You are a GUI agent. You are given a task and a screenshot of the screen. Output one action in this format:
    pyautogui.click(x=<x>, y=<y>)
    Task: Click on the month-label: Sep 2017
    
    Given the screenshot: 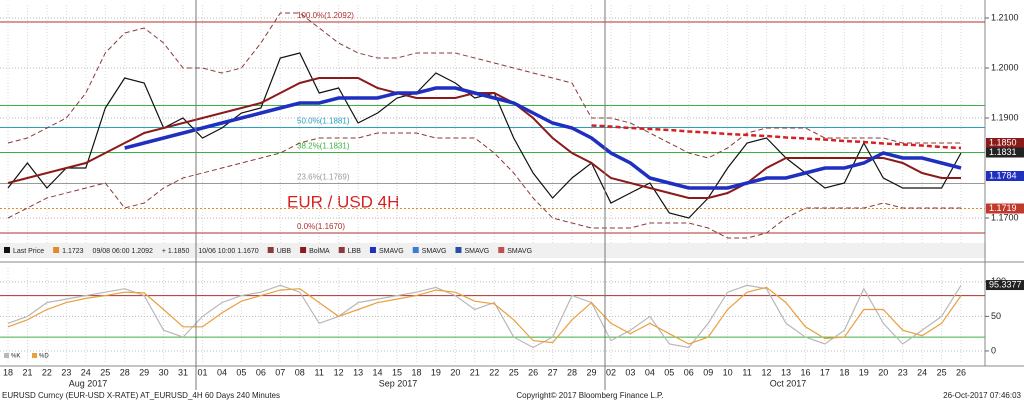 What is the action you would take?
    pyautogui.click(x=398, y=383)
    